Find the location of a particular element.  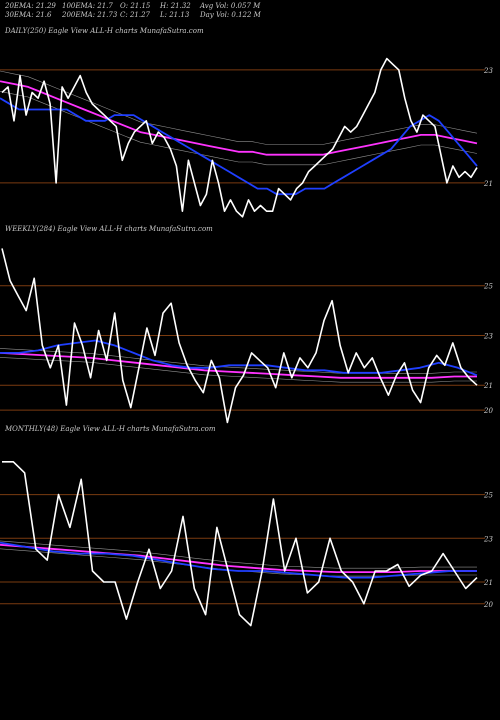

monthly-ema-band is located at coordinates (238, 554).